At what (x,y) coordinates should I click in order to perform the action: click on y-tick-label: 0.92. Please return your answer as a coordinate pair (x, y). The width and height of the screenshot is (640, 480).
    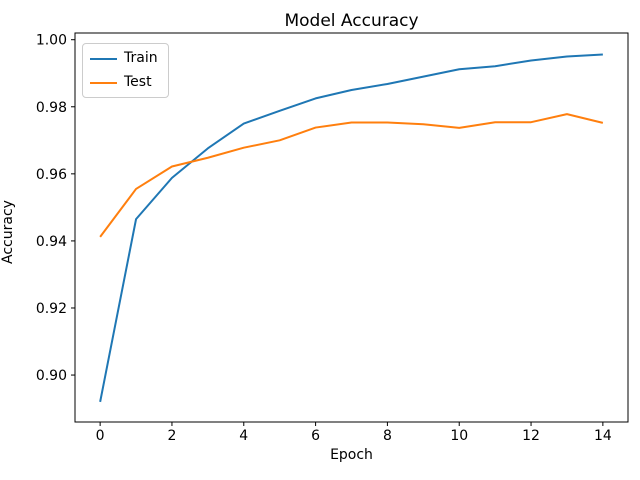
    Looking at the image, I should click on (51, 309).